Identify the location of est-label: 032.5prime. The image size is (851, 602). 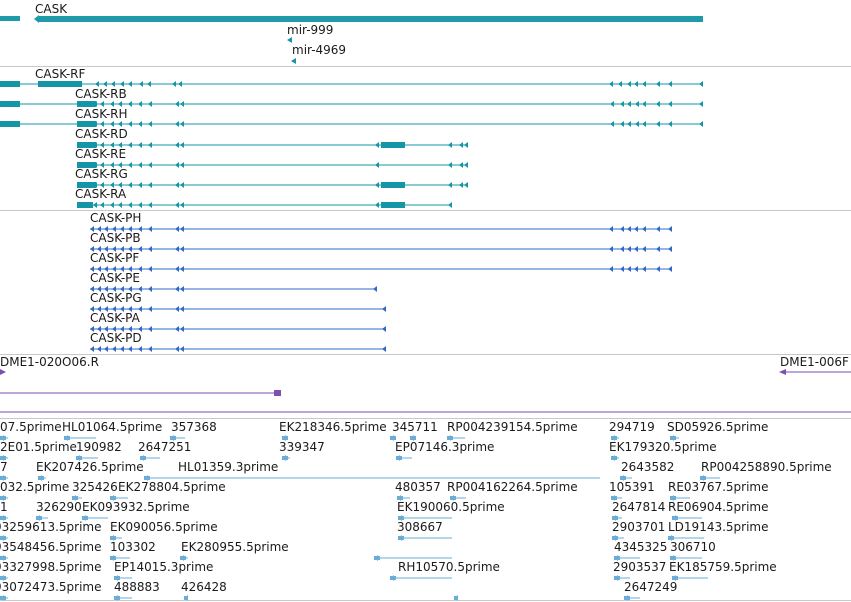
(34, 487).